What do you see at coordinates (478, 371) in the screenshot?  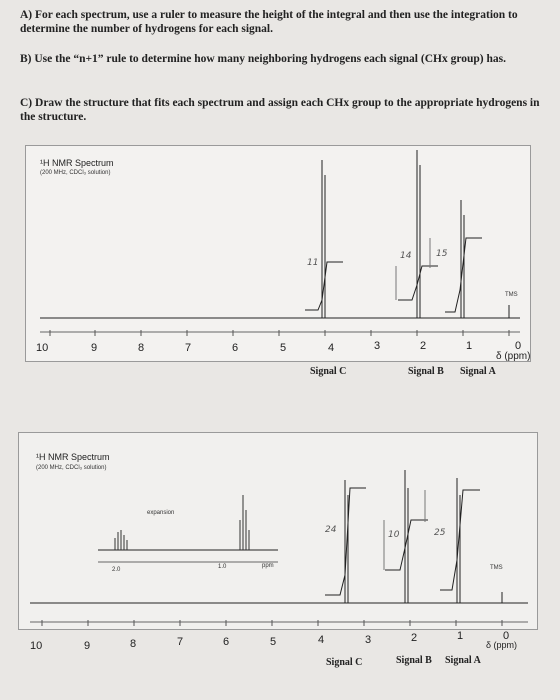 I see `spectrum-1-signal-a: Signal A` at bounding box center [478, 371].